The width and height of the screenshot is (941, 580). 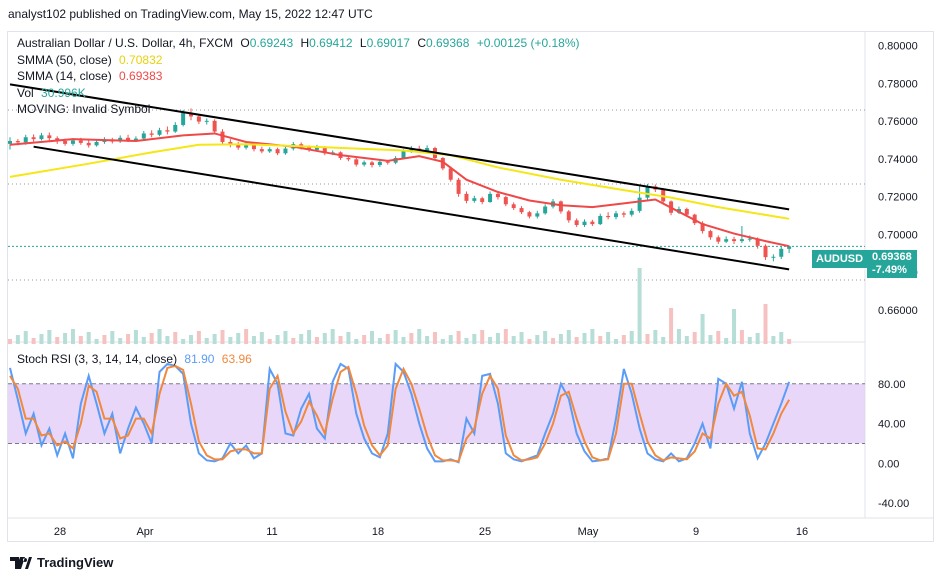 What do you see at coordinates (889, 270) in the screenshot?
I see `last-price-pct: -7.49%` at bounding box center [889, 270].